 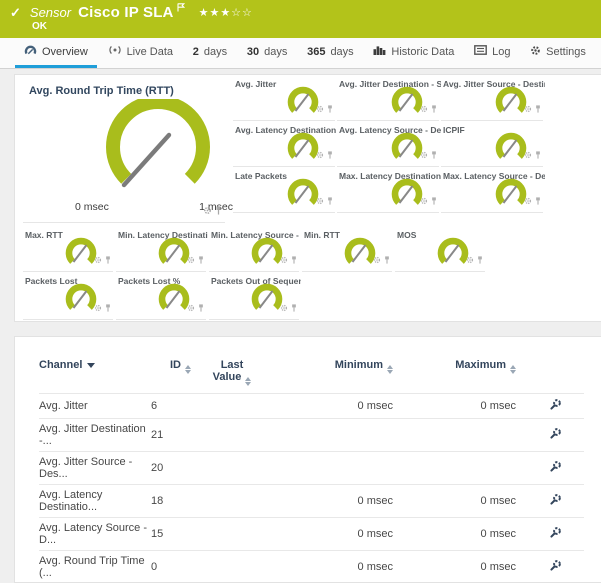 I want to click on gauge-cell: Late Packets, so click(x=284, y=190).